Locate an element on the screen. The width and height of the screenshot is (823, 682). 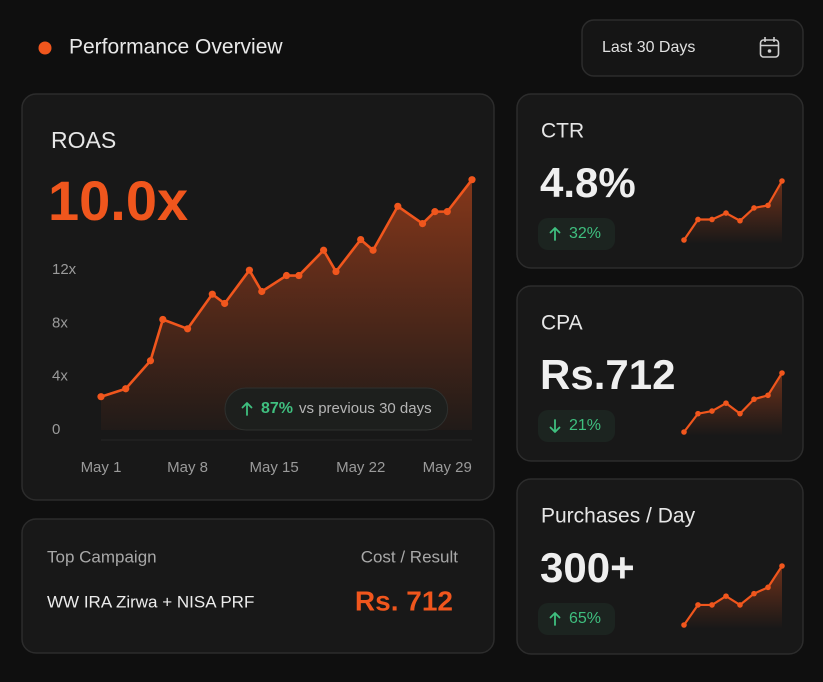
x-tick-label: May 22 is located at coordinates (360, 467).